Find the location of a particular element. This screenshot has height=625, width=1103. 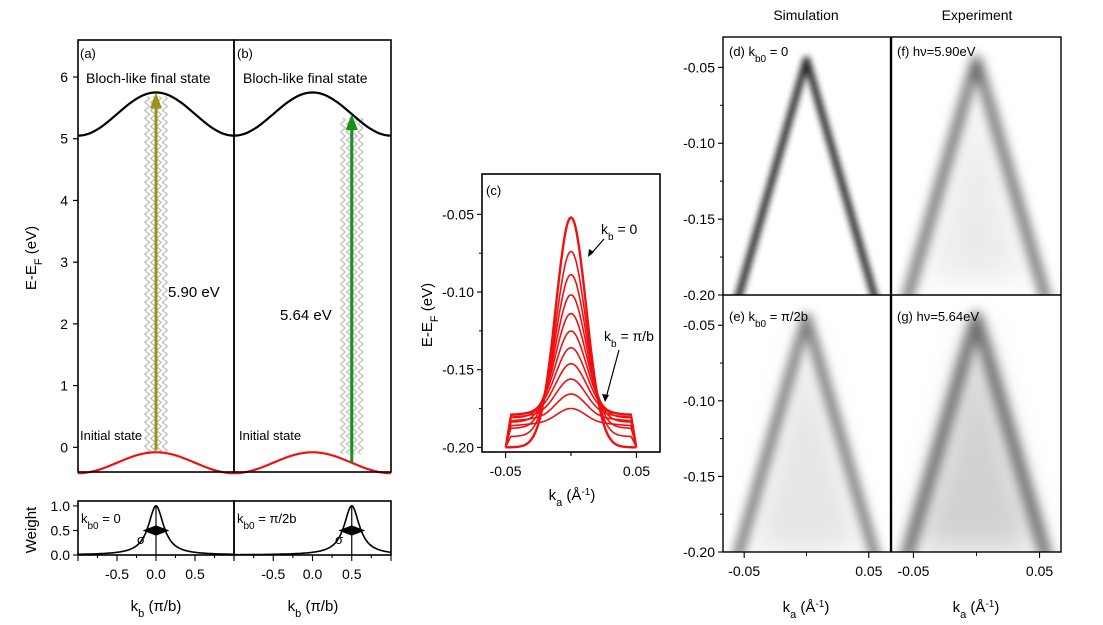

dispersion-g is located at coordinates (976, 431).